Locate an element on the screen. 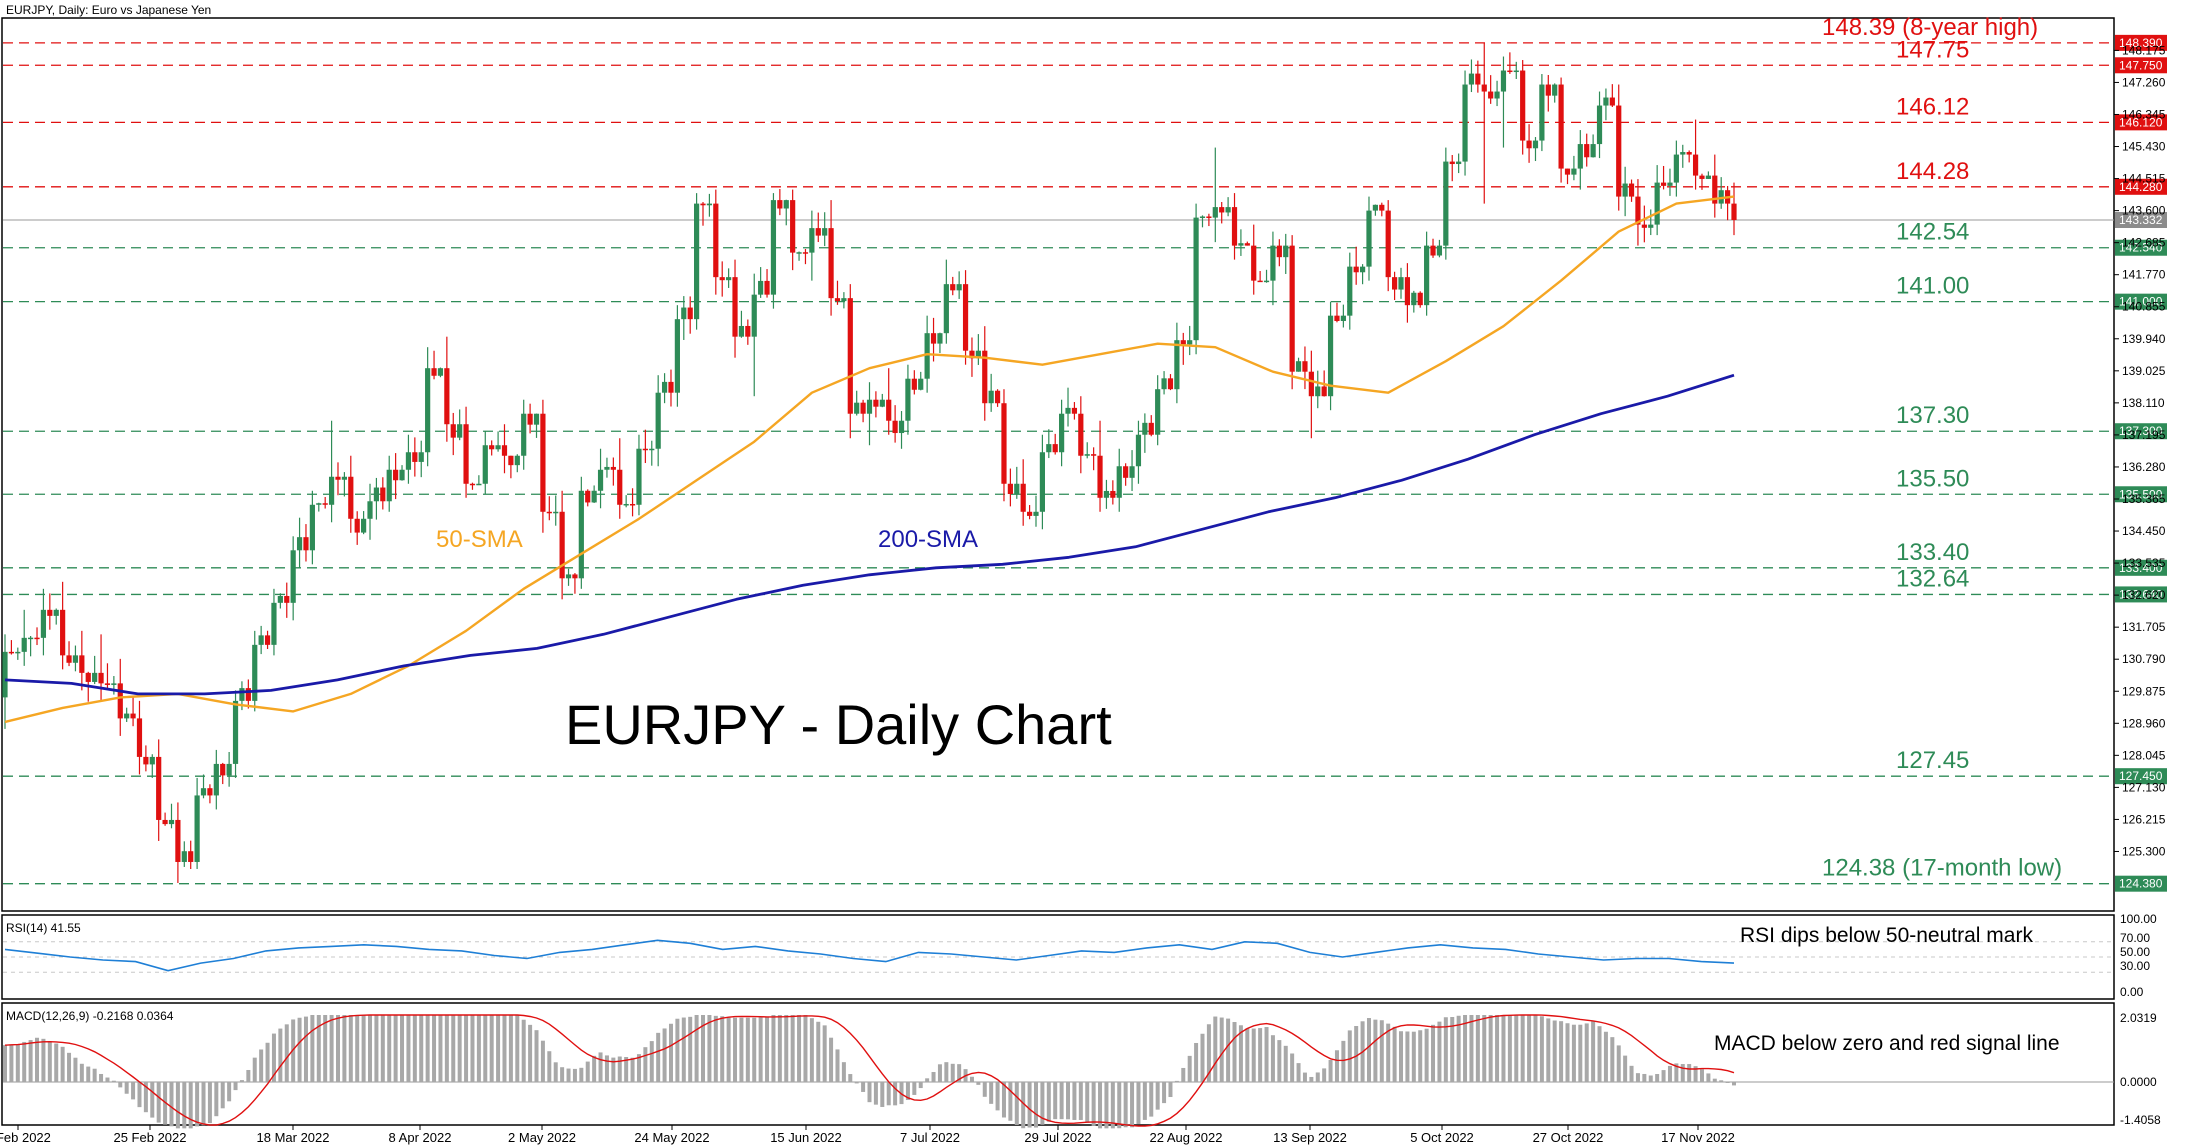 The image size is (2193, 1147). current-price-tag is located at coordinates (2141, 219).